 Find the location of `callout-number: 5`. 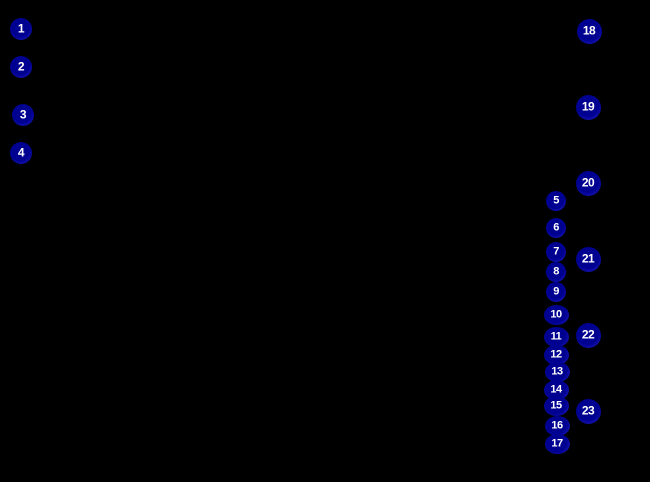

callout-number: 5 is located at coordinates (556, 200).